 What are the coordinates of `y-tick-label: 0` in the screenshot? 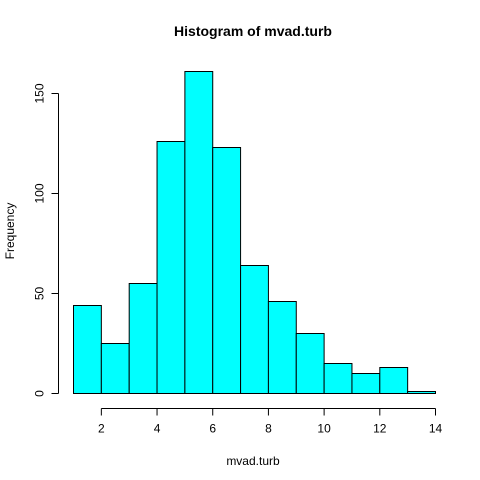 It's located at (40, 393).